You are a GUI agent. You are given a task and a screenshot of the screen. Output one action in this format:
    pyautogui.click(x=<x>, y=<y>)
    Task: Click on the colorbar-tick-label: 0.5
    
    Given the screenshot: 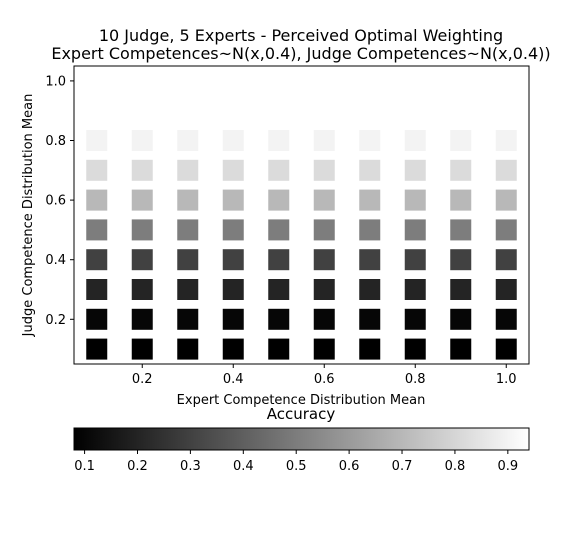 What is the action you would take?
    pyautogui.click(x=296, y=466)
    